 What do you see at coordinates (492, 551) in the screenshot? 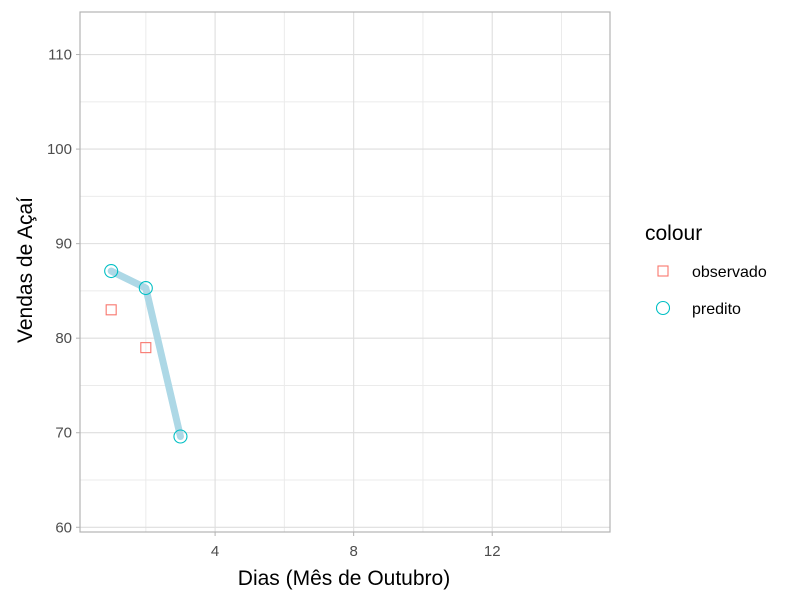
I see `x-tick-label: 12` at bounding box center [492, 551].